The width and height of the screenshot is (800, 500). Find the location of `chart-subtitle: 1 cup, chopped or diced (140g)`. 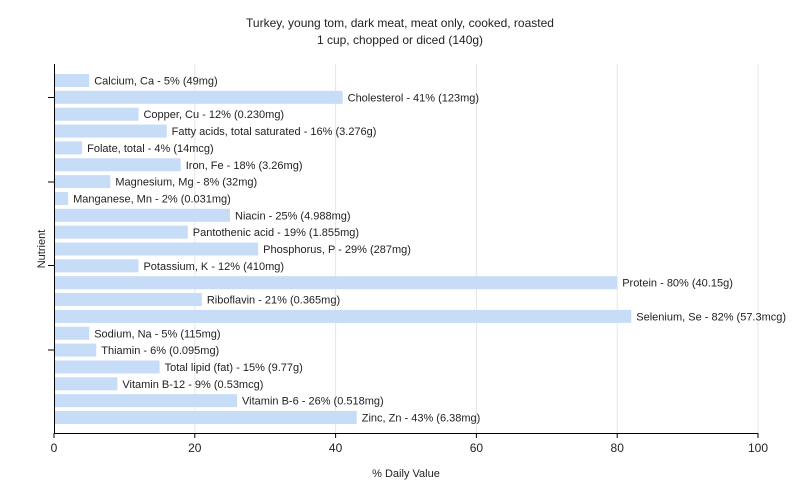

chart-subtitle: 1 cup, chopped or diced (140g) is located at coordinates (400, 40).